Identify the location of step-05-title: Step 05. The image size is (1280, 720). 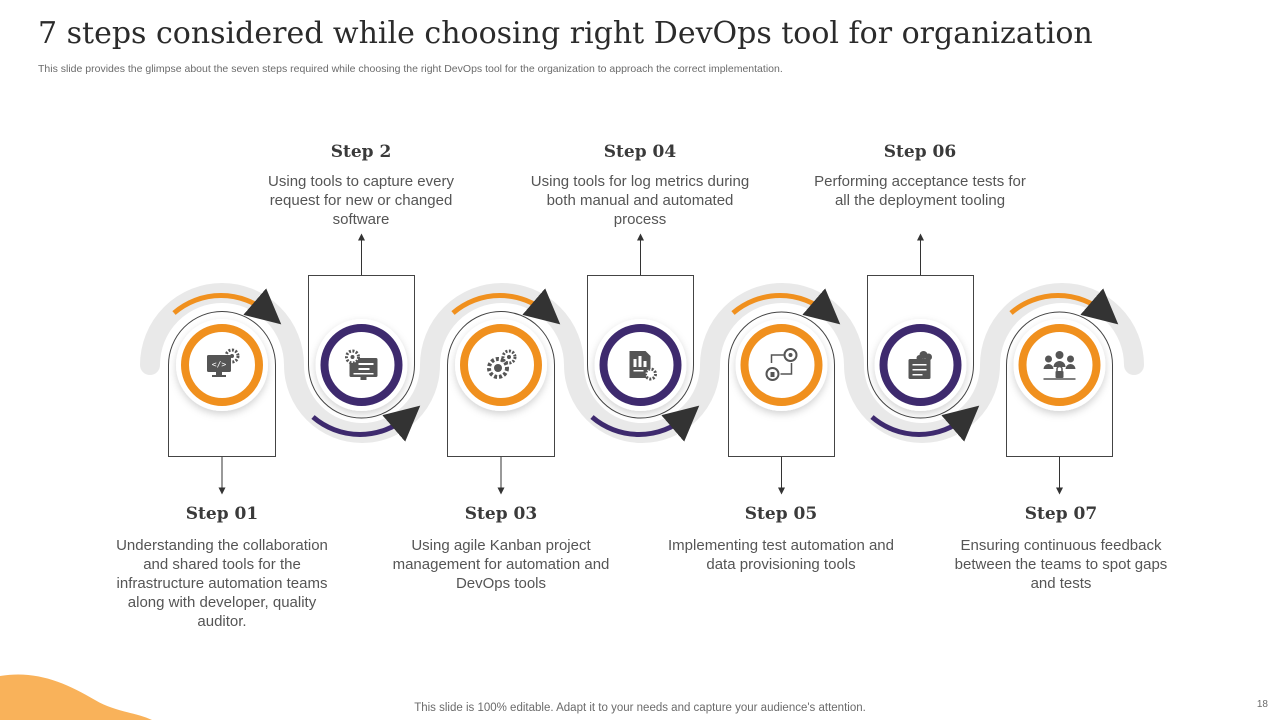
(781, 514).